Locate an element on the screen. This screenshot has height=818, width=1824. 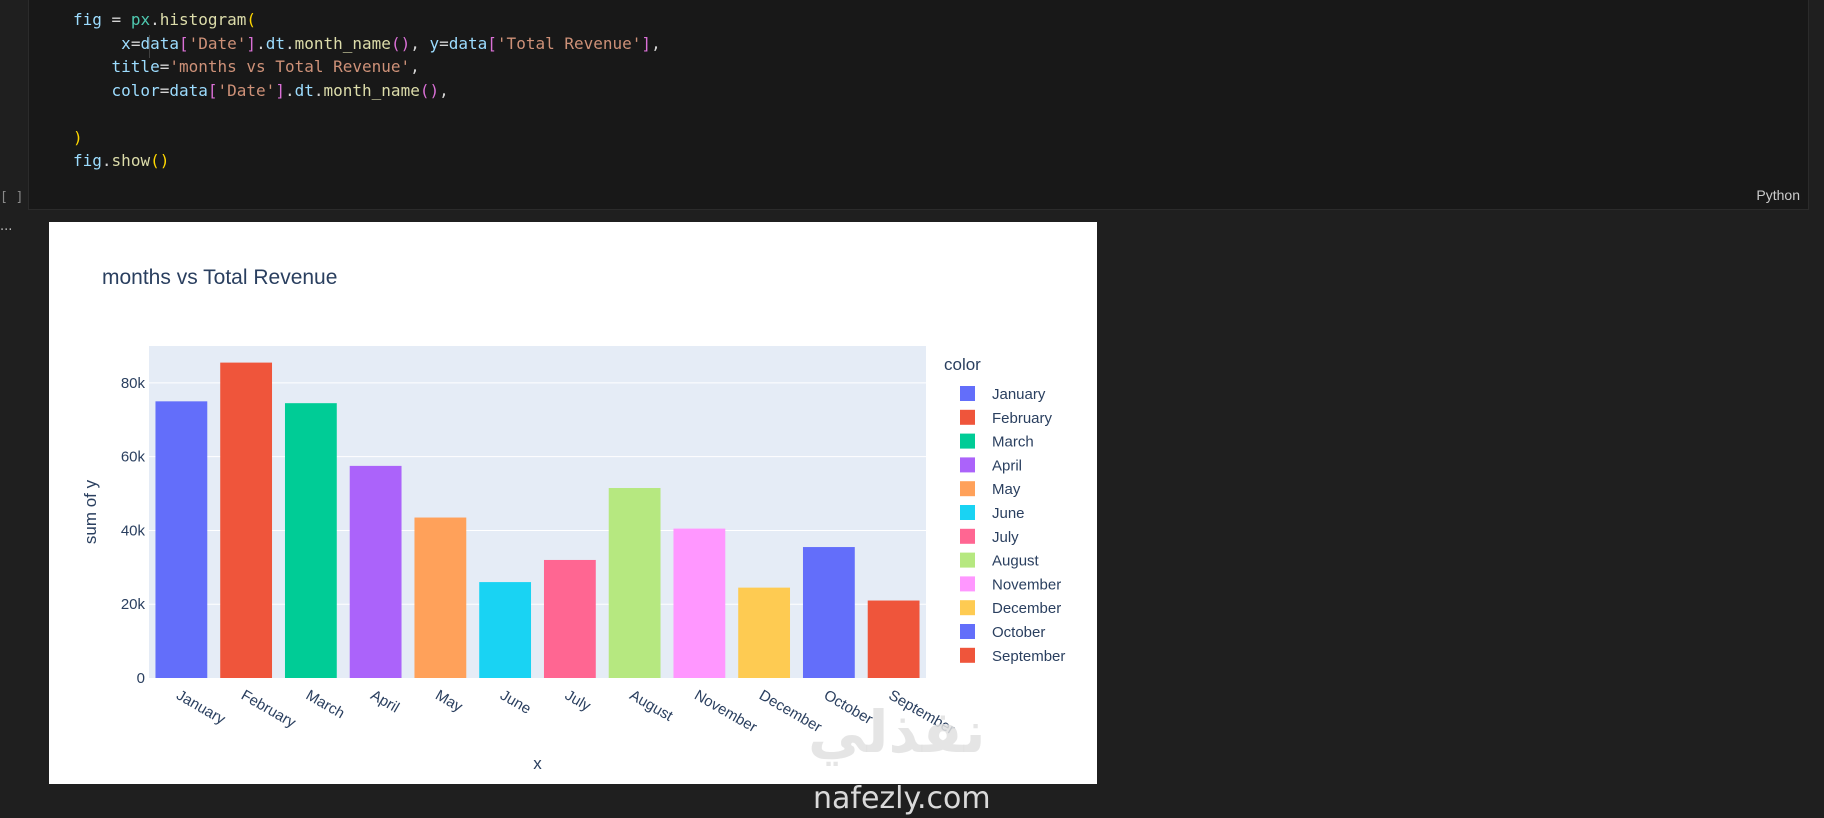
bar-october is located at coordinates (828, 612).